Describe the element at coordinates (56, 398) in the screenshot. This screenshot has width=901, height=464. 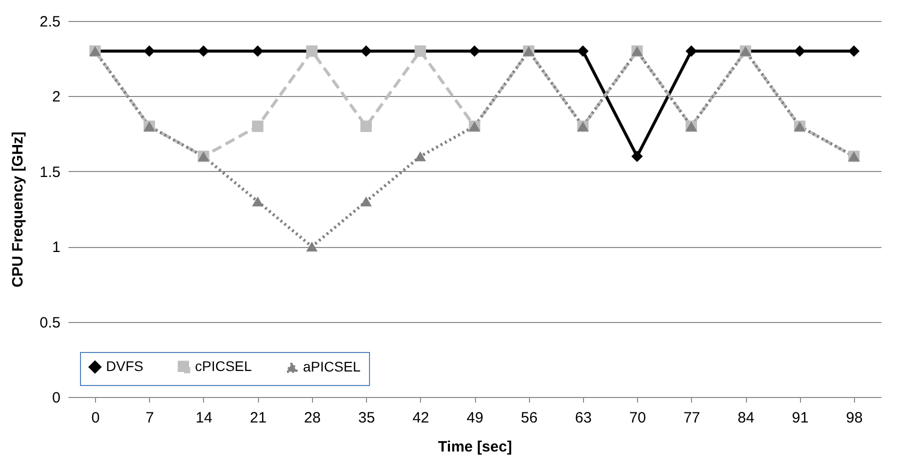
I see `y-tick-label: 0` at that location.